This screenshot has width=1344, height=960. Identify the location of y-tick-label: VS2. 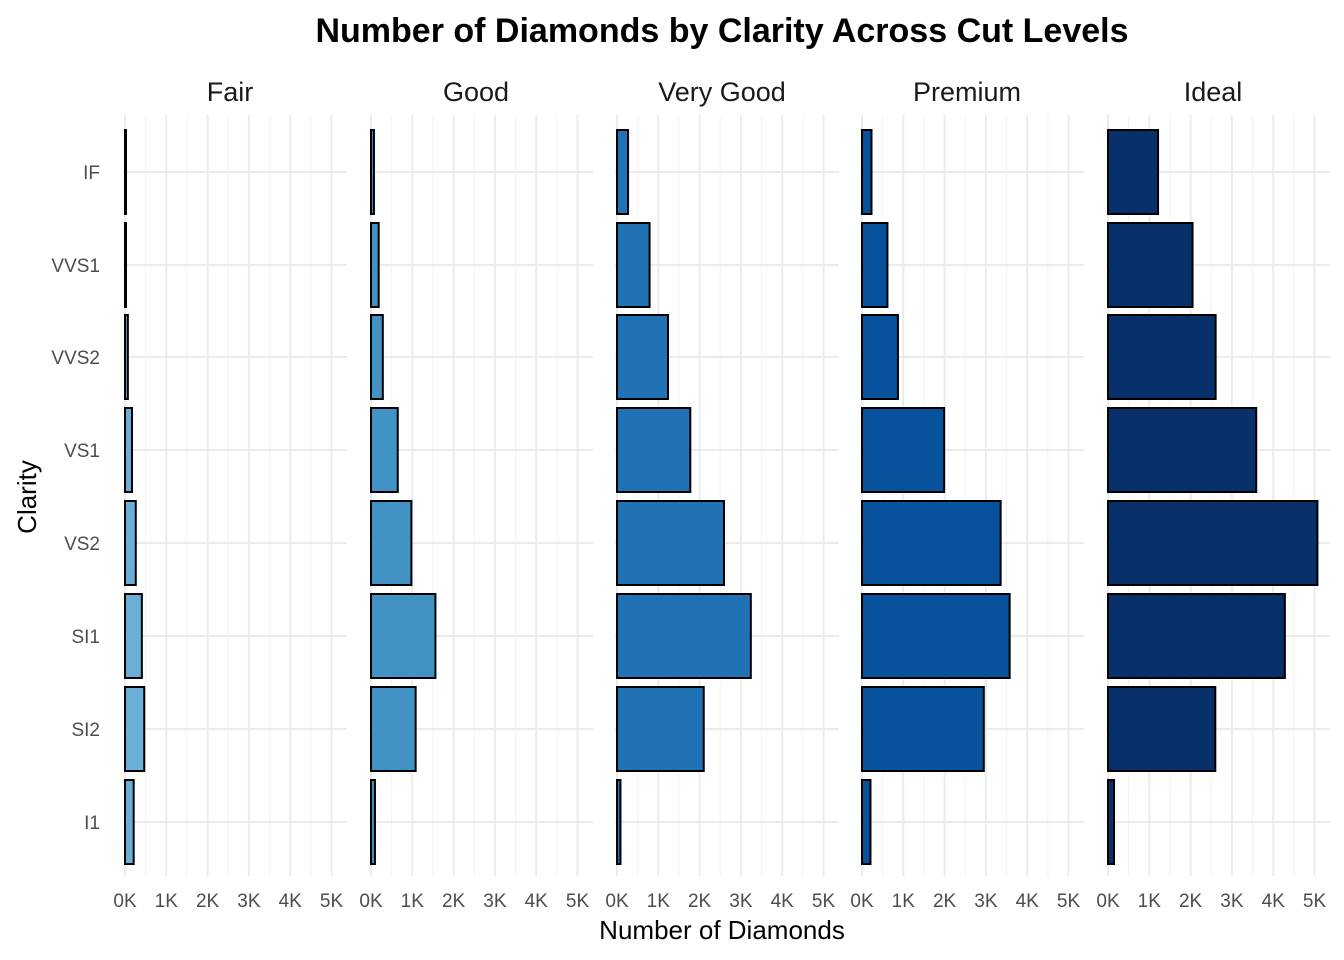
(82, 544).